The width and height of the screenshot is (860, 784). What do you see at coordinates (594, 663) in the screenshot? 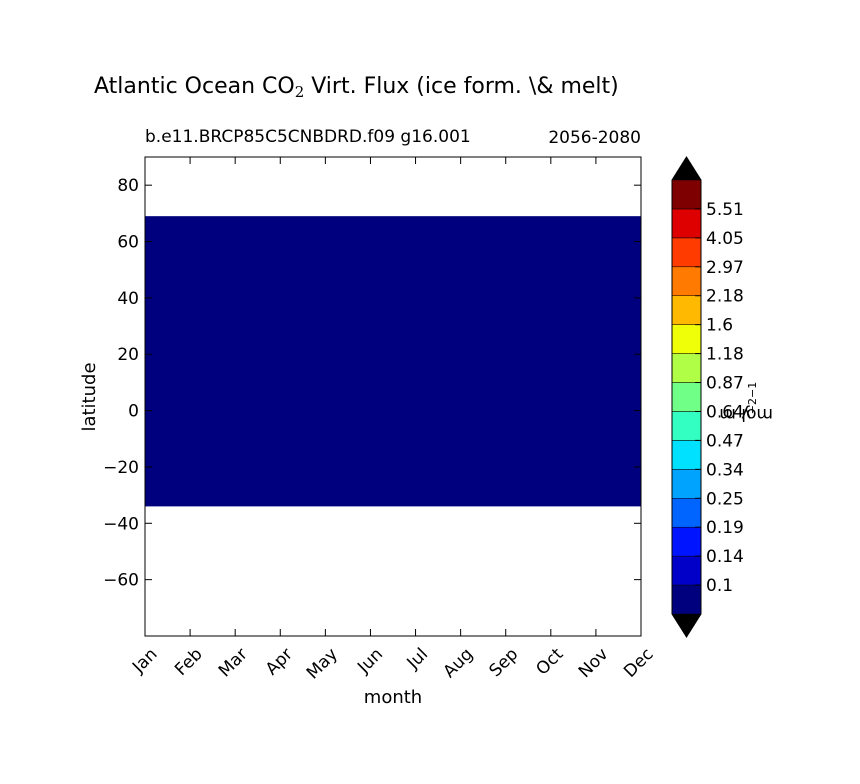
I see `x-tick-label: Nov` at bounding box center [594, 663].